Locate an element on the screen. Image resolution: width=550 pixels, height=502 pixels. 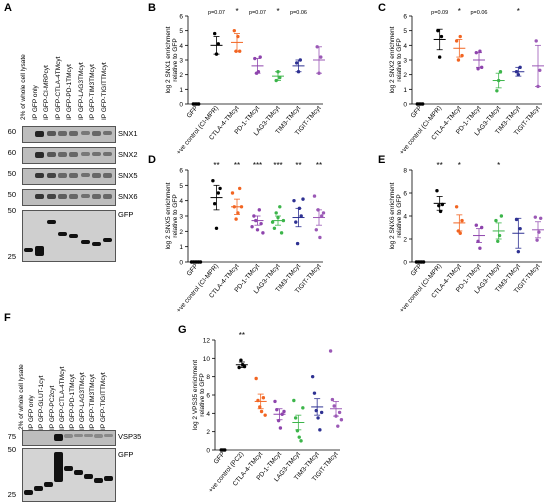
y-axis-label: log 2 VPS35 enrichment is located at coordinates (195, 395).